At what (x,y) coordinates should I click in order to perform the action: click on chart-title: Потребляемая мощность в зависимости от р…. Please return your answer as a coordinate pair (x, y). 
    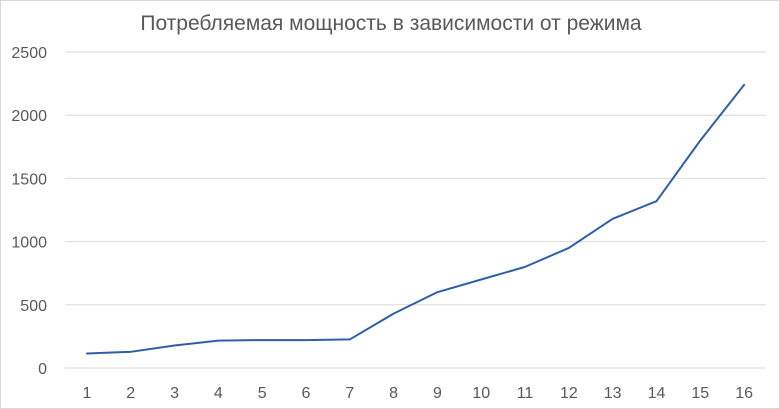
    Looking at the image, I should click on (391, 23).